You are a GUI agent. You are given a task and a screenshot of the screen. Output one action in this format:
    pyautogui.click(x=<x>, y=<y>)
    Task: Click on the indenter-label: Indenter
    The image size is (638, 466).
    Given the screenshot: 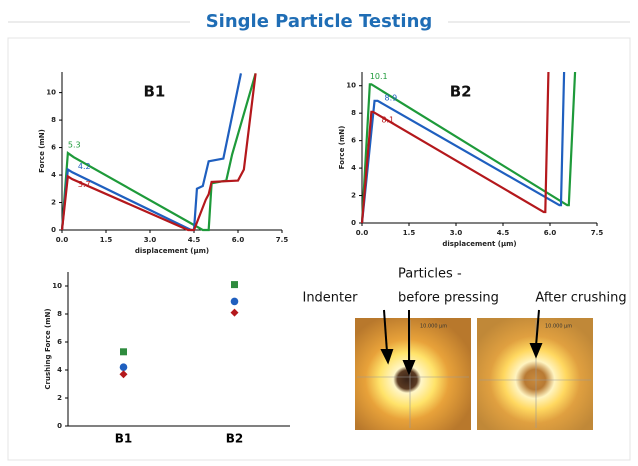 What is the action you would take?
    pyautogui.click(x=330, y=298)
    